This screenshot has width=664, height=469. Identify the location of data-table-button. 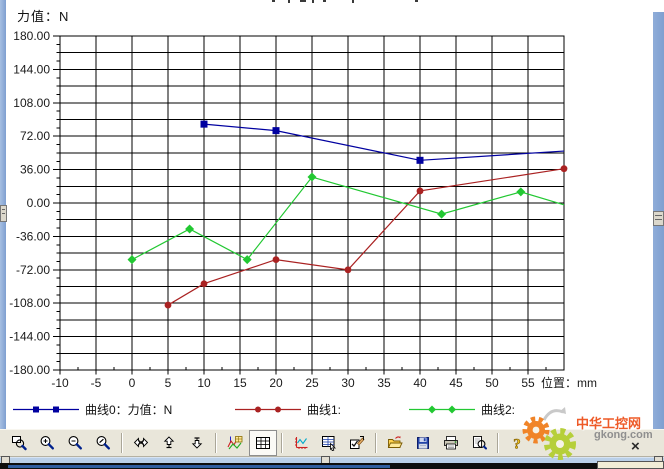
(329, 443).